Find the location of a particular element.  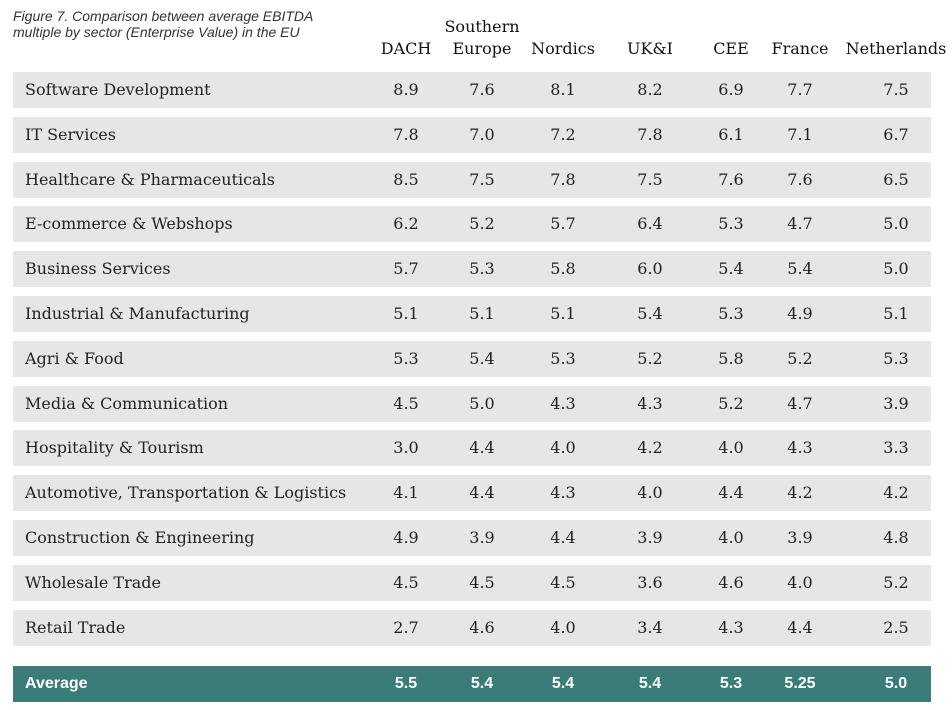

table-cell: 3.4 is located at coordinates (650, 627).